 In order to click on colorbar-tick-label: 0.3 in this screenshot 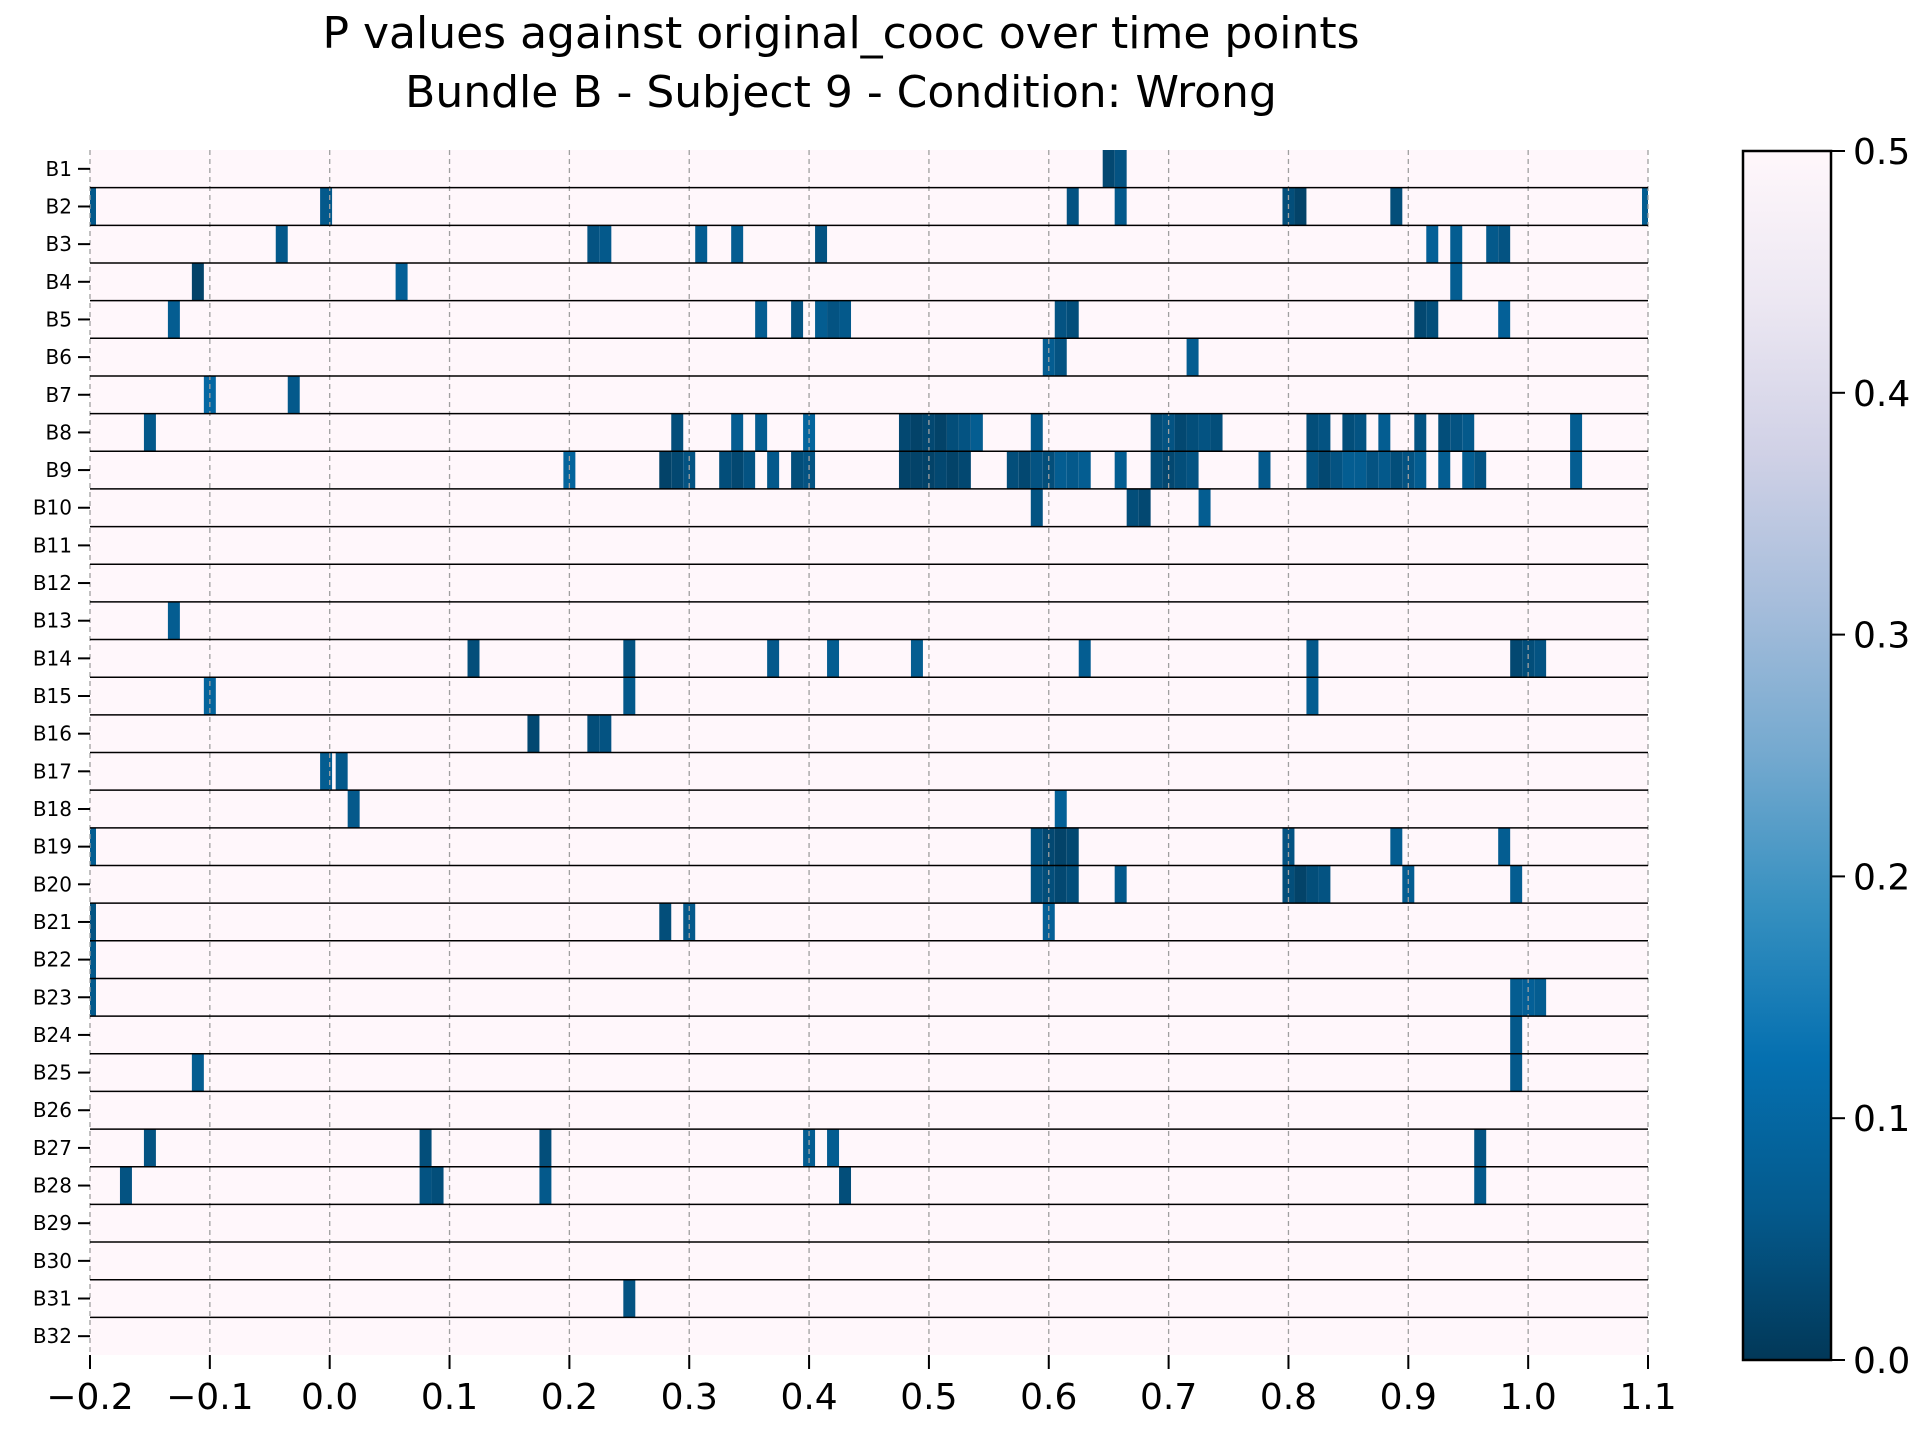, I will do `click(1881, 636)`.